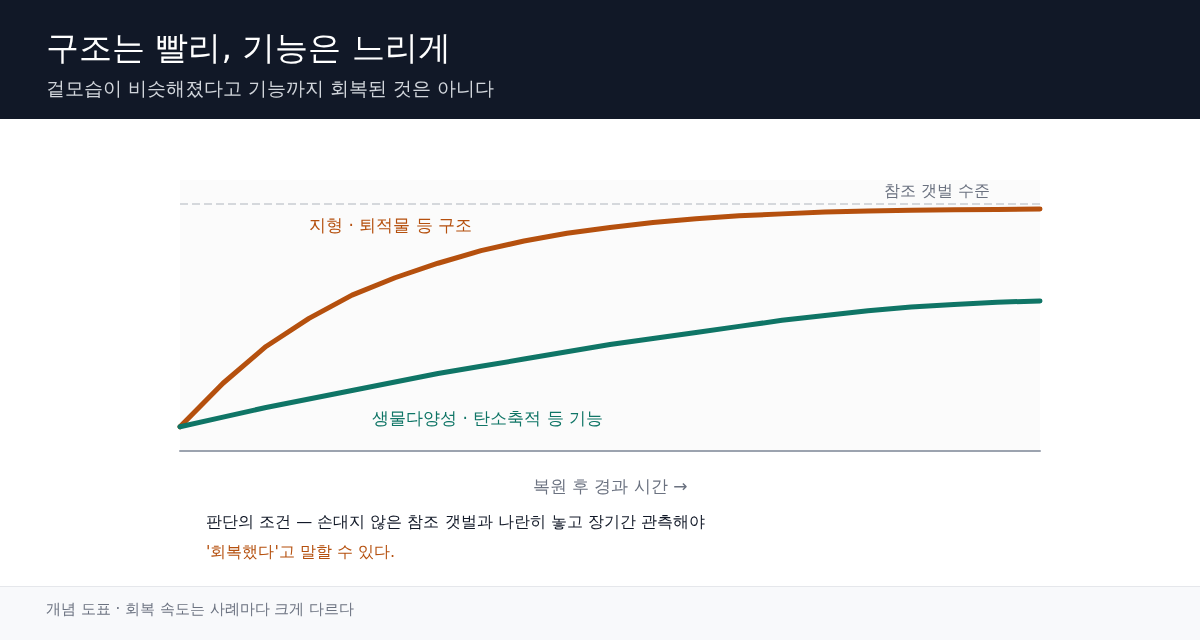 The width and height of the screenshot is (1200, 640). I want to click on chart-subtitle: 겉모습이 비슷해졌다고 기능까지 회복된 것은 아니다, so click(271, 88).